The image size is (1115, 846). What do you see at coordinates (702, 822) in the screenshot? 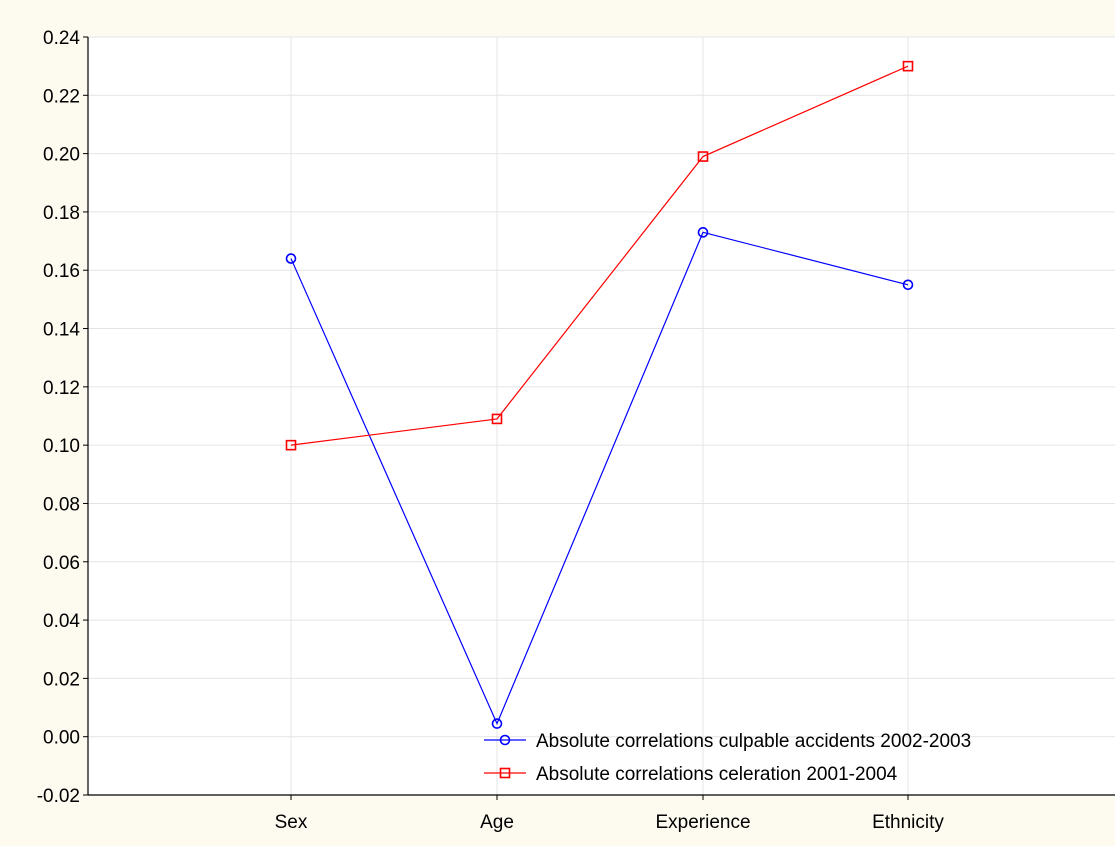
I see `x-tick-label: Experience` at bounding box center [702, 822].